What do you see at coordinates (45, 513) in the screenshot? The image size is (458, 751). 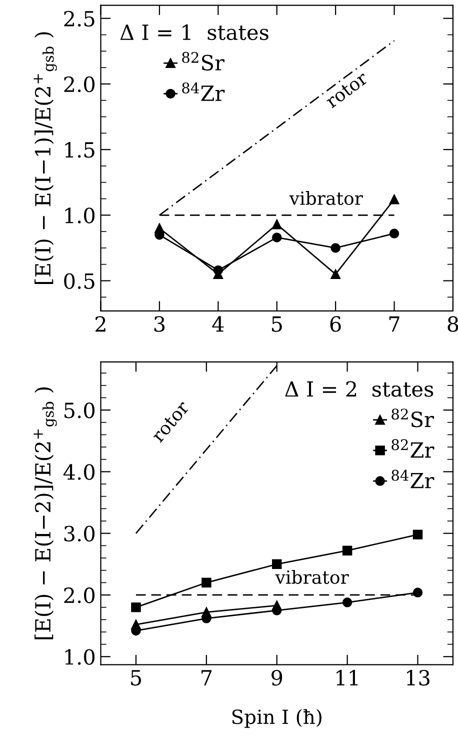 I see `y-axis-title: [E(I) − E(I−2)]/E(2$^{+}$$_{gsb}$ )` at bounding box center [45, 513].